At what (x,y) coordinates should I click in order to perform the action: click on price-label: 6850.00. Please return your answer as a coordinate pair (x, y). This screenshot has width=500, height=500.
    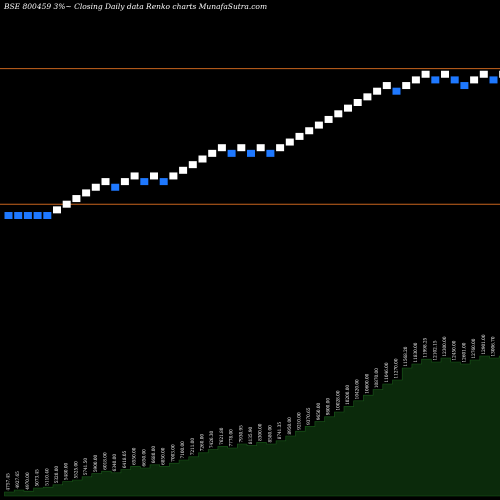
    Looking at the image, I should click on (163, 456).